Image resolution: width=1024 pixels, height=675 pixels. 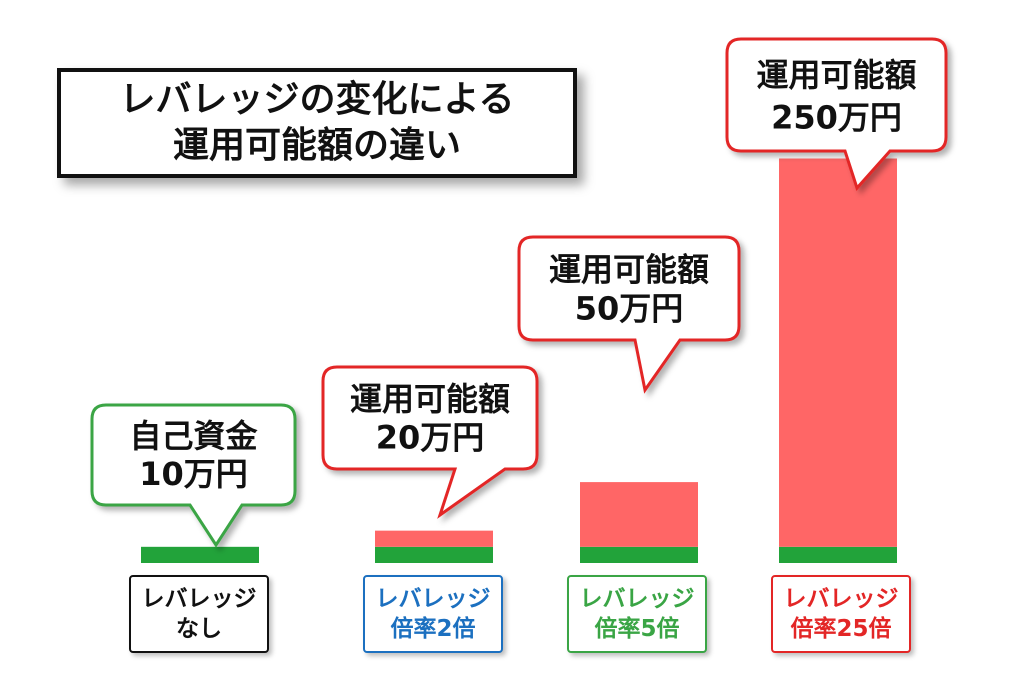 I want to click on callout-label-0-line1: 自己資金, so click(x=193, y=436).